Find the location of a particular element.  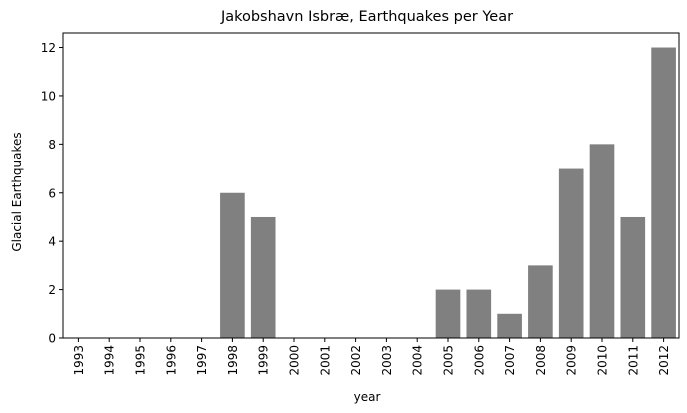

x-tick-label: 2002 is located at coordinates (356, 360).